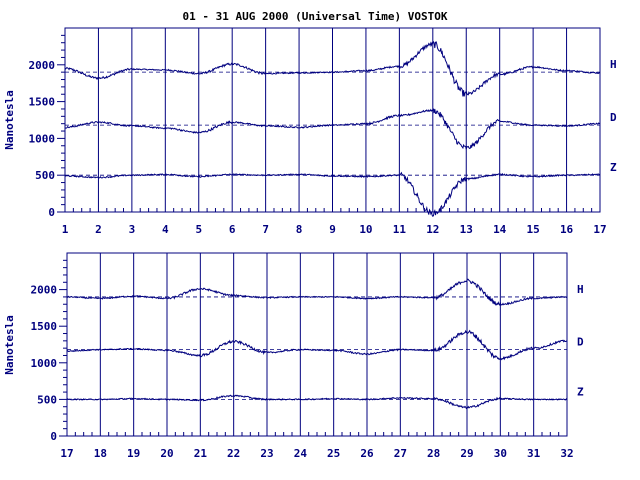 The image size is (640, 480). I want to click on x-tick-label: 24, so click(301, 453).